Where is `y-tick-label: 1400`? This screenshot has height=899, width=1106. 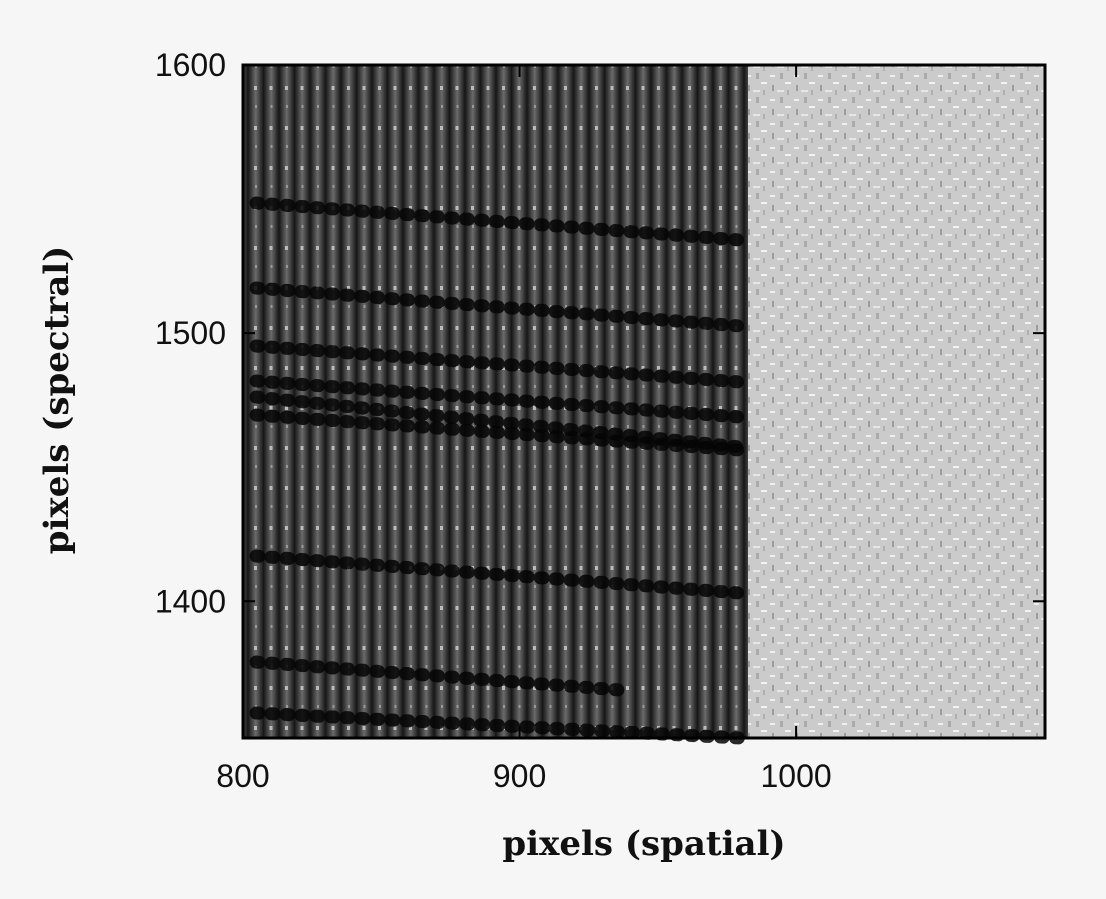
y-tick-label: 1400 is located at coordinates (190, 601).